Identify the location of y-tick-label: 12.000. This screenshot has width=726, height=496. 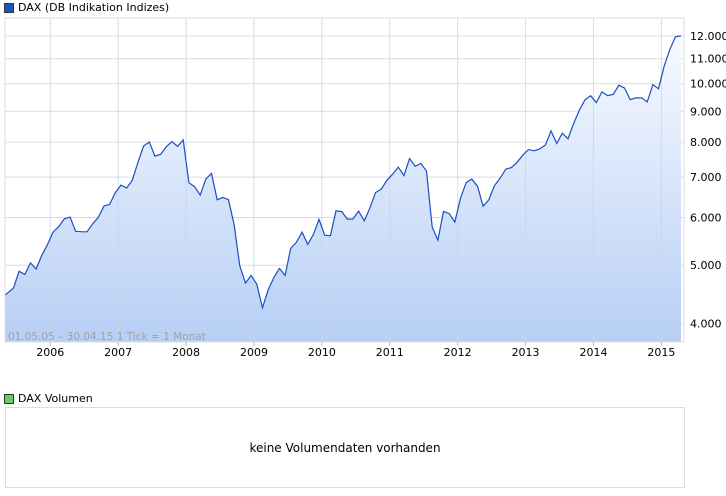
(708, 36).